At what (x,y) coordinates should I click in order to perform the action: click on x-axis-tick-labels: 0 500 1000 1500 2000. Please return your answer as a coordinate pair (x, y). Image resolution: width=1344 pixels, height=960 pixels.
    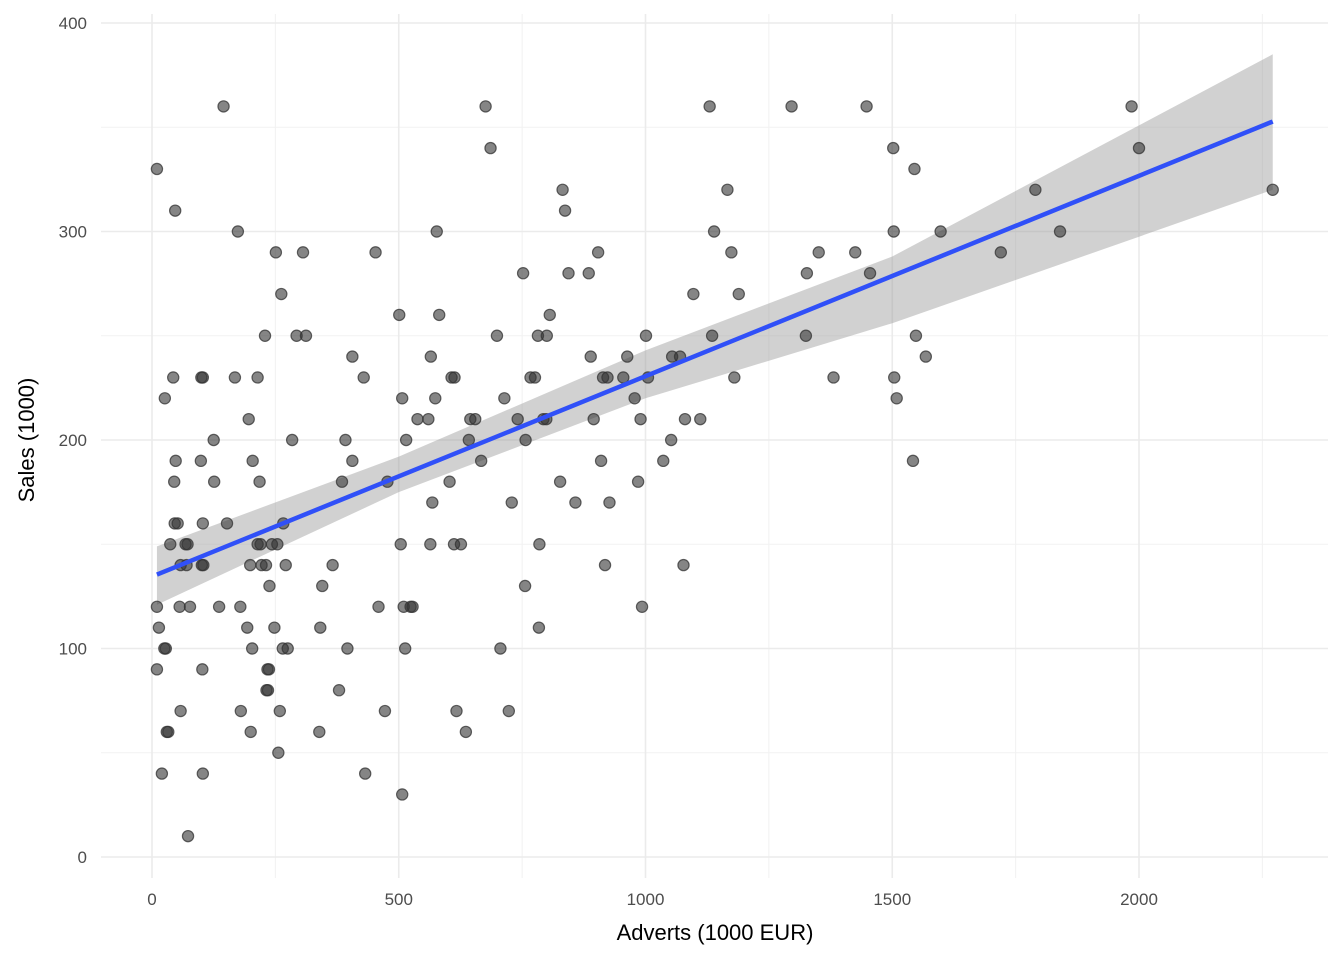
    Looking at the image, I should click on (652, 899).